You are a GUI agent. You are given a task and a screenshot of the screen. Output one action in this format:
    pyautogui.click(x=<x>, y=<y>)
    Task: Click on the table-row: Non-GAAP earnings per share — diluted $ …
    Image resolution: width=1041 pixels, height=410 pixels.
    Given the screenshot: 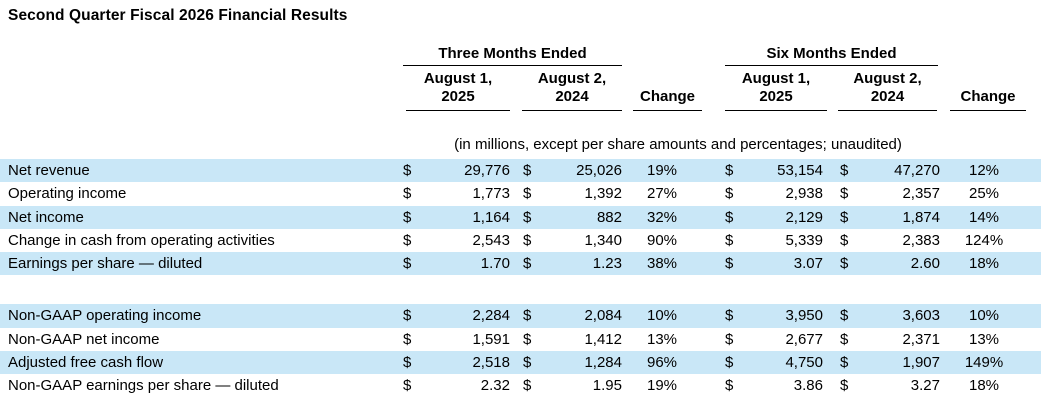 What is the action you would take?
    pyautogui.click(x=520, y=385)
    